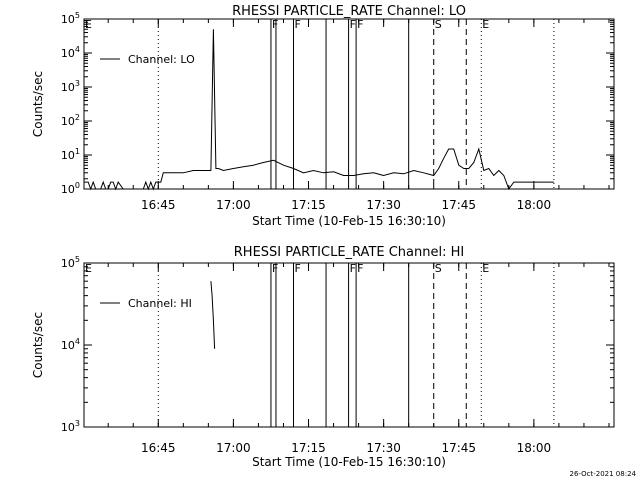 This screenshot has width=640, height=480. What do you see at coordinates (349, 252) in the screenshot?
I see `chart-title: RHESSI PARTICLE_RATE Channel: HI` at bounding box center [349, 252].